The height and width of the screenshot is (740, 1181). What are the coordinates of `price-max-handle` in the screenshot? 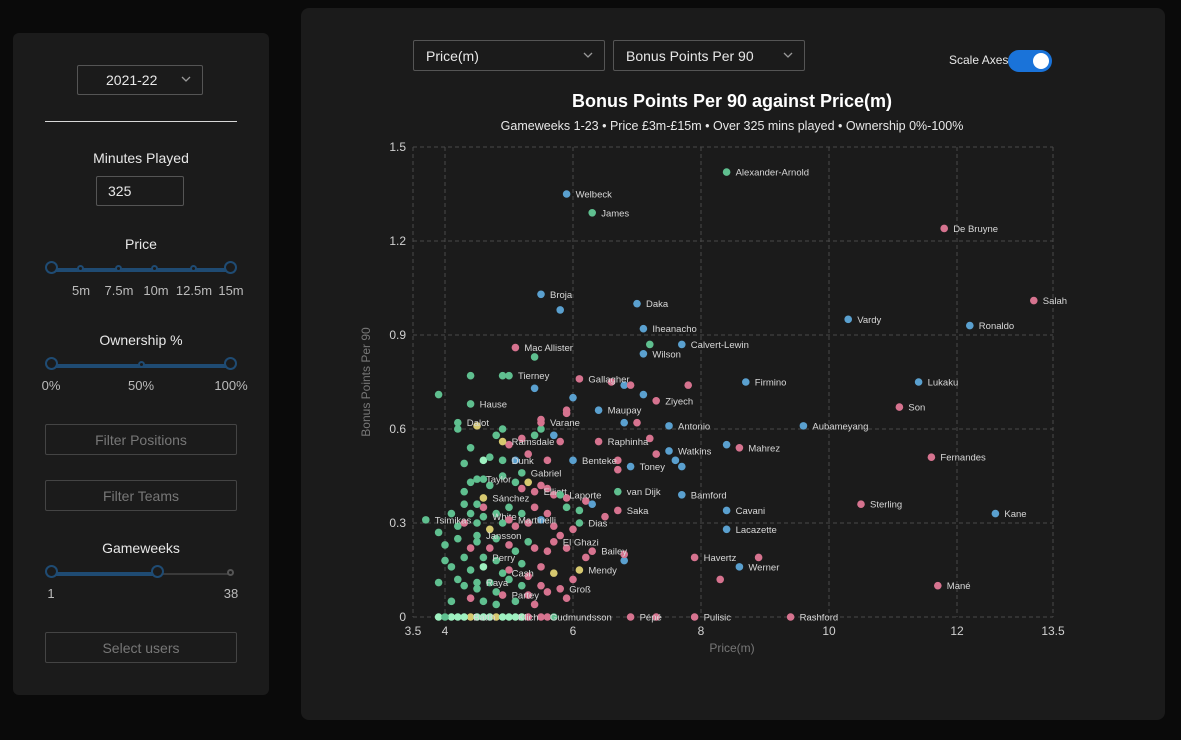 It's located at (230, 267).